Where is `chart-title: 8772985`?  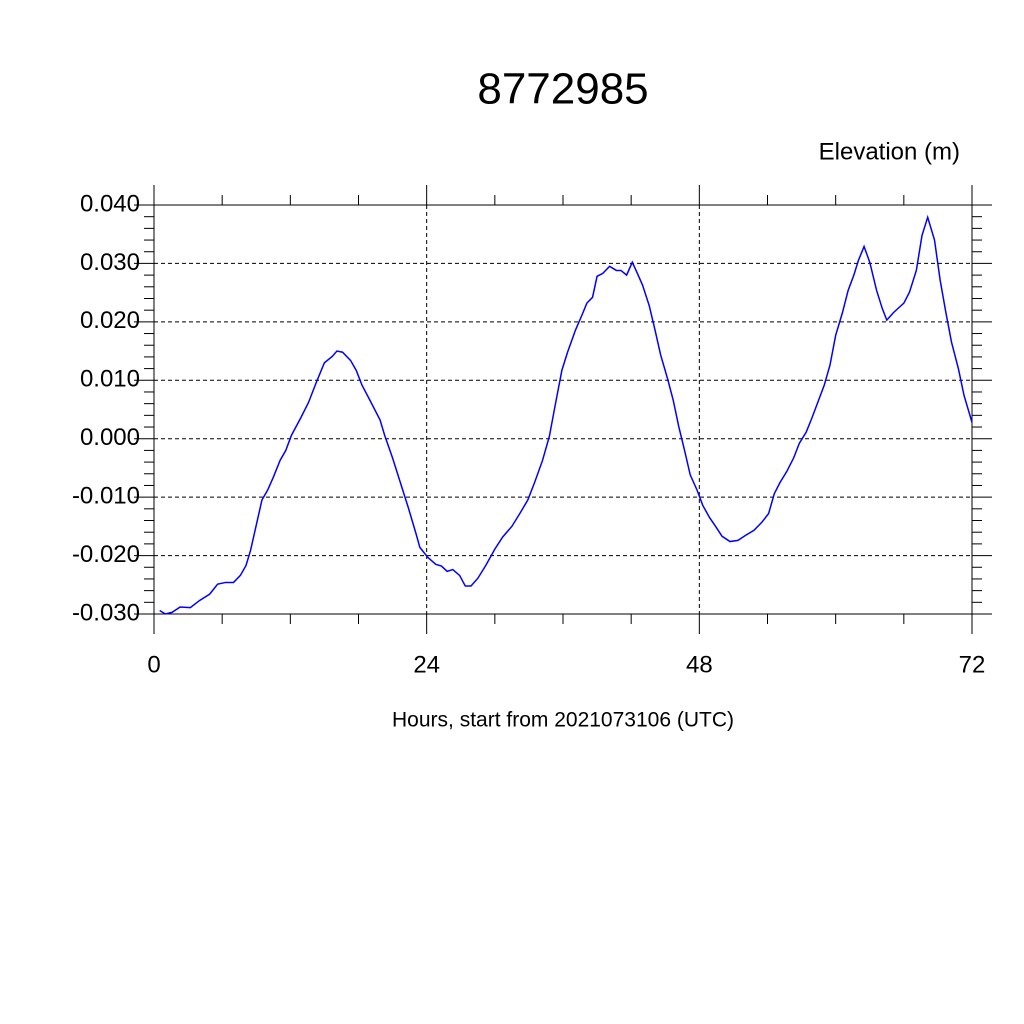 chart-title: 8772985 is located at coordinates (562, 89).